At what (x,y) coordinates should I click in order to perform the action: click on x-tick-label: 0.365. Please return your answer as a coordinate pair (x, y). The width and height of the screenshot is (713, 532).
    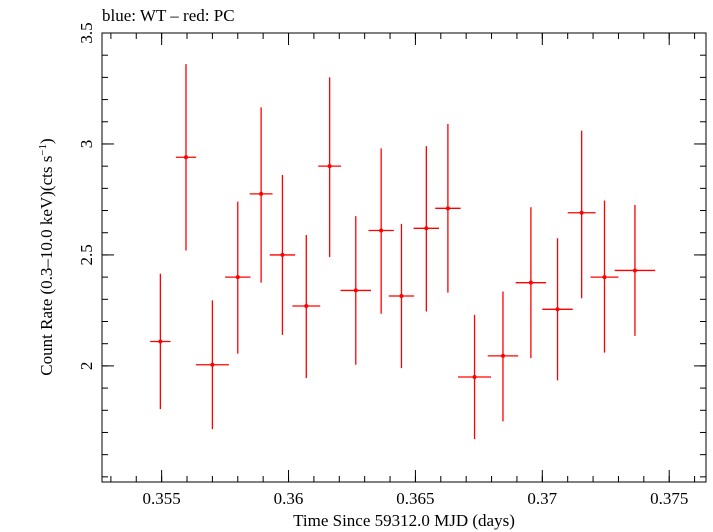
    Looking at the image, I should click on (415, 498).